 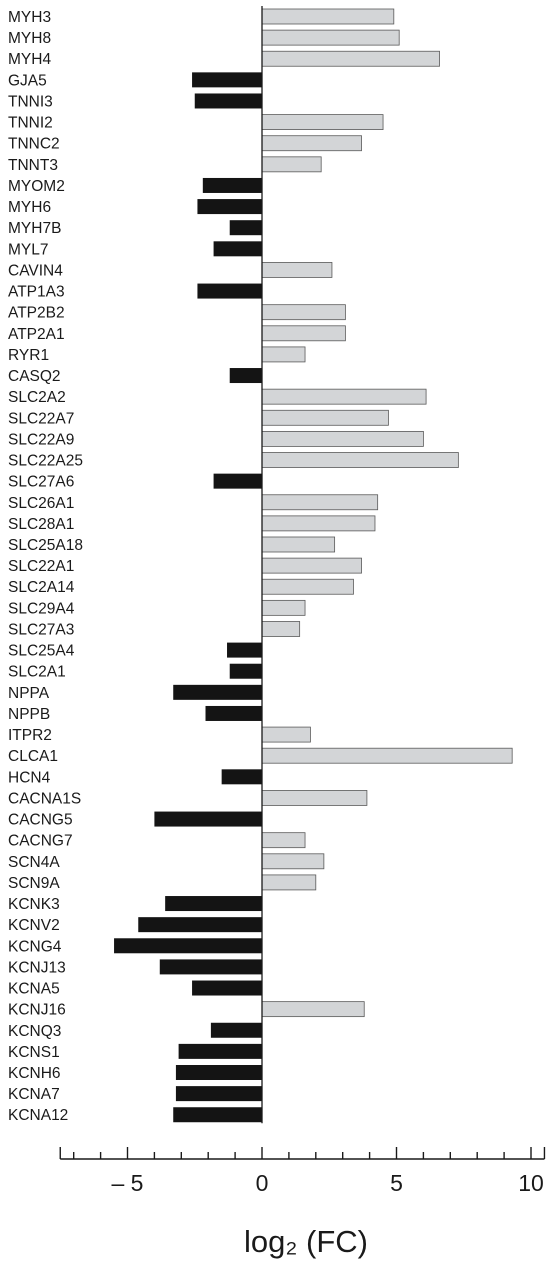 I want to click on gene-label: CAVIN4, so click(x=35, y=270).